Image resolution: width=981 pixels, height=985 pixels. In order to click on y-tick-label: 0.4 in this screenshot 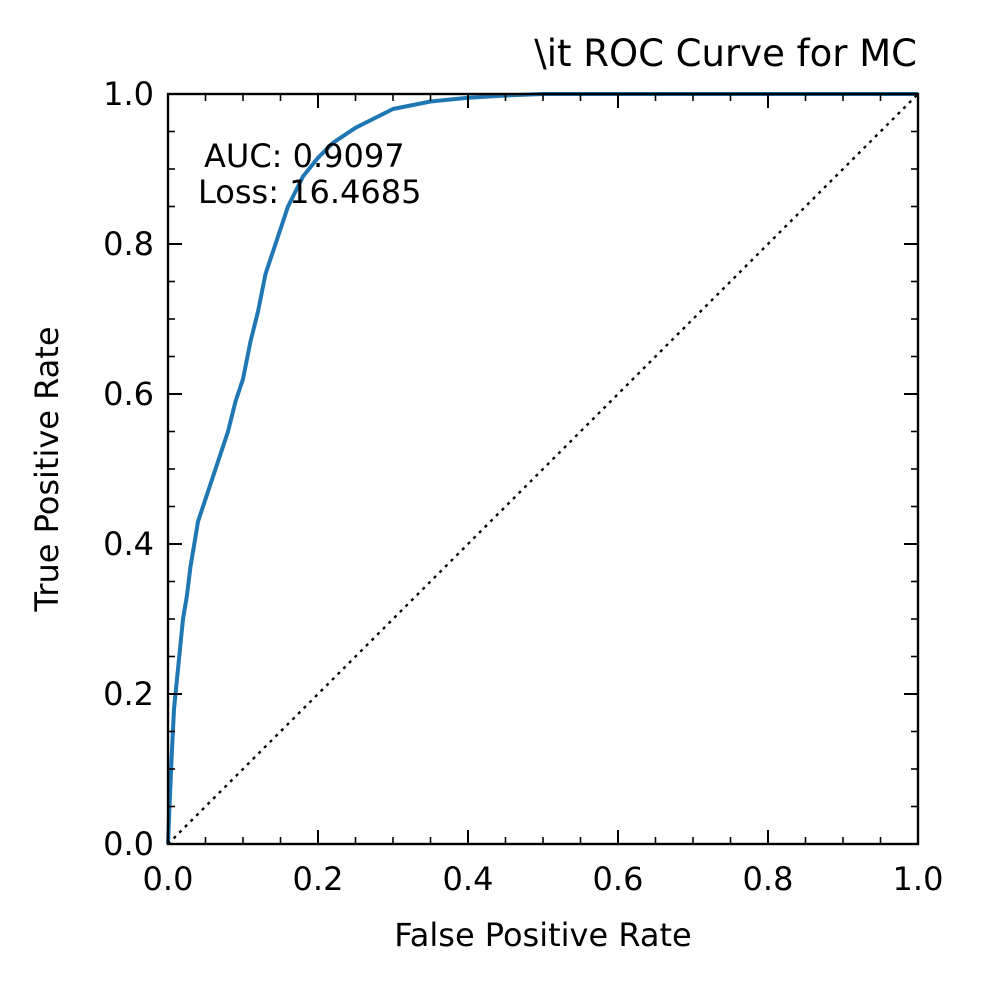, I will do `click(128, 544)`.